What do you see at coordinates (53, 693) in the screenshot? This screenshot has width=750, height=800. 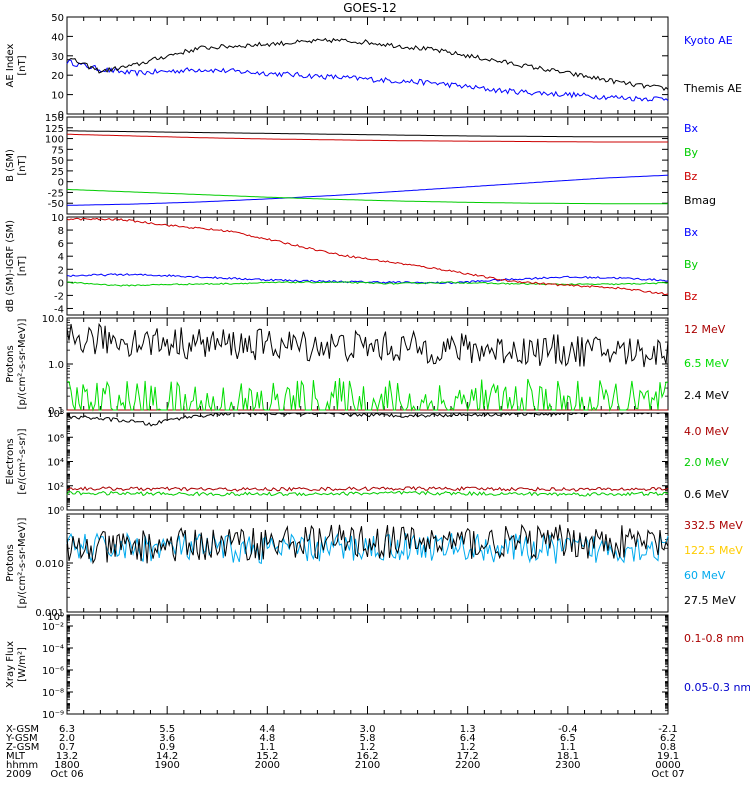 I see `y-tick-label: 10⁻⁸` at bounding box center [53, 693].